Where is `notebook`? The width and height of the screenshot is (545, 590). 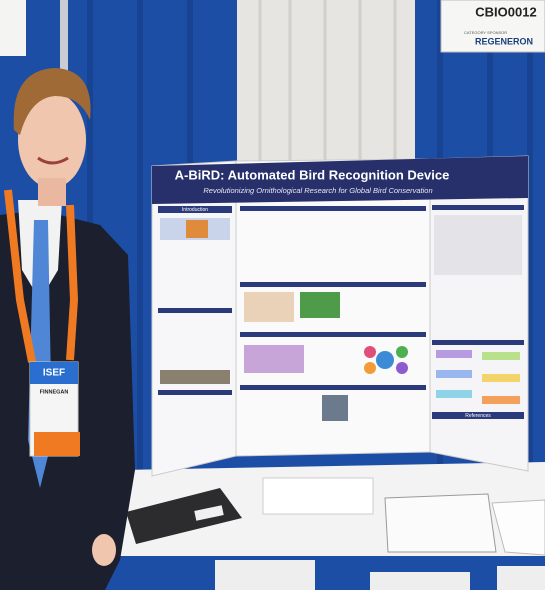 notebook is located at coordinates (440, 523).